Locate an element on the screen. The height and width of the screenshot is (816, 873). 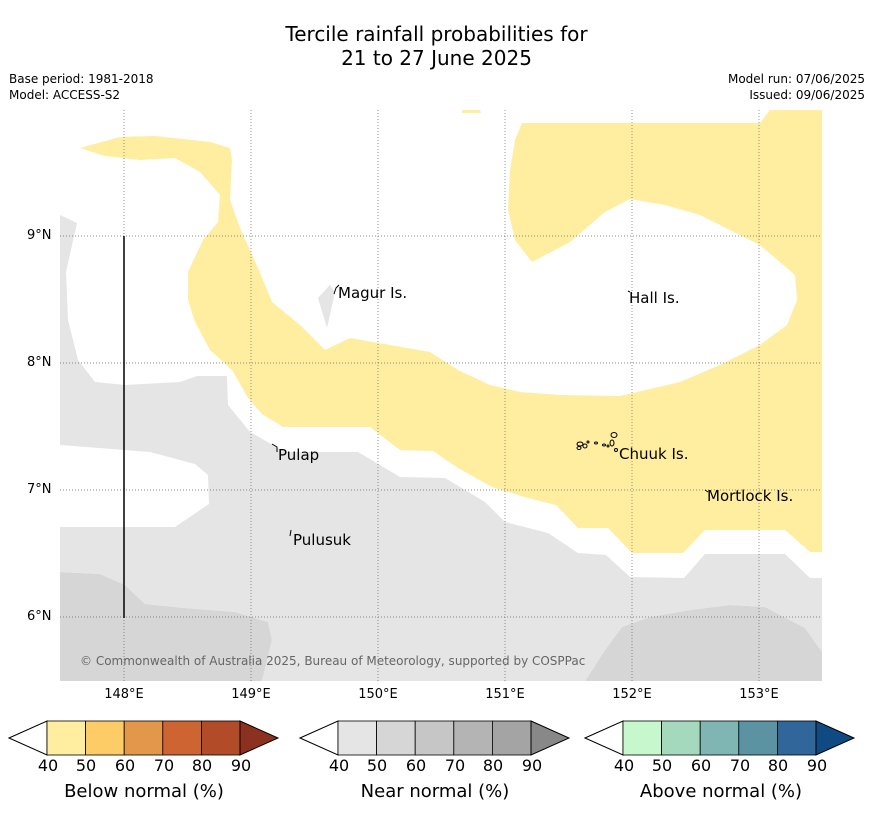
above-tick-80: 80 is located at coordinates (778, 765).